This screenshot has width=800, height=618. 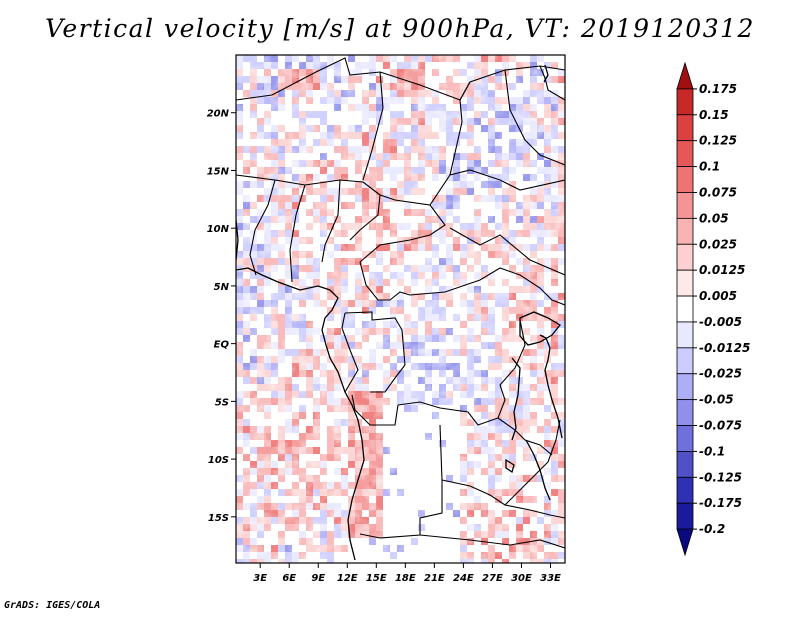 I want to click on lon-tick-label: 24E, so click(x=463, y=578).